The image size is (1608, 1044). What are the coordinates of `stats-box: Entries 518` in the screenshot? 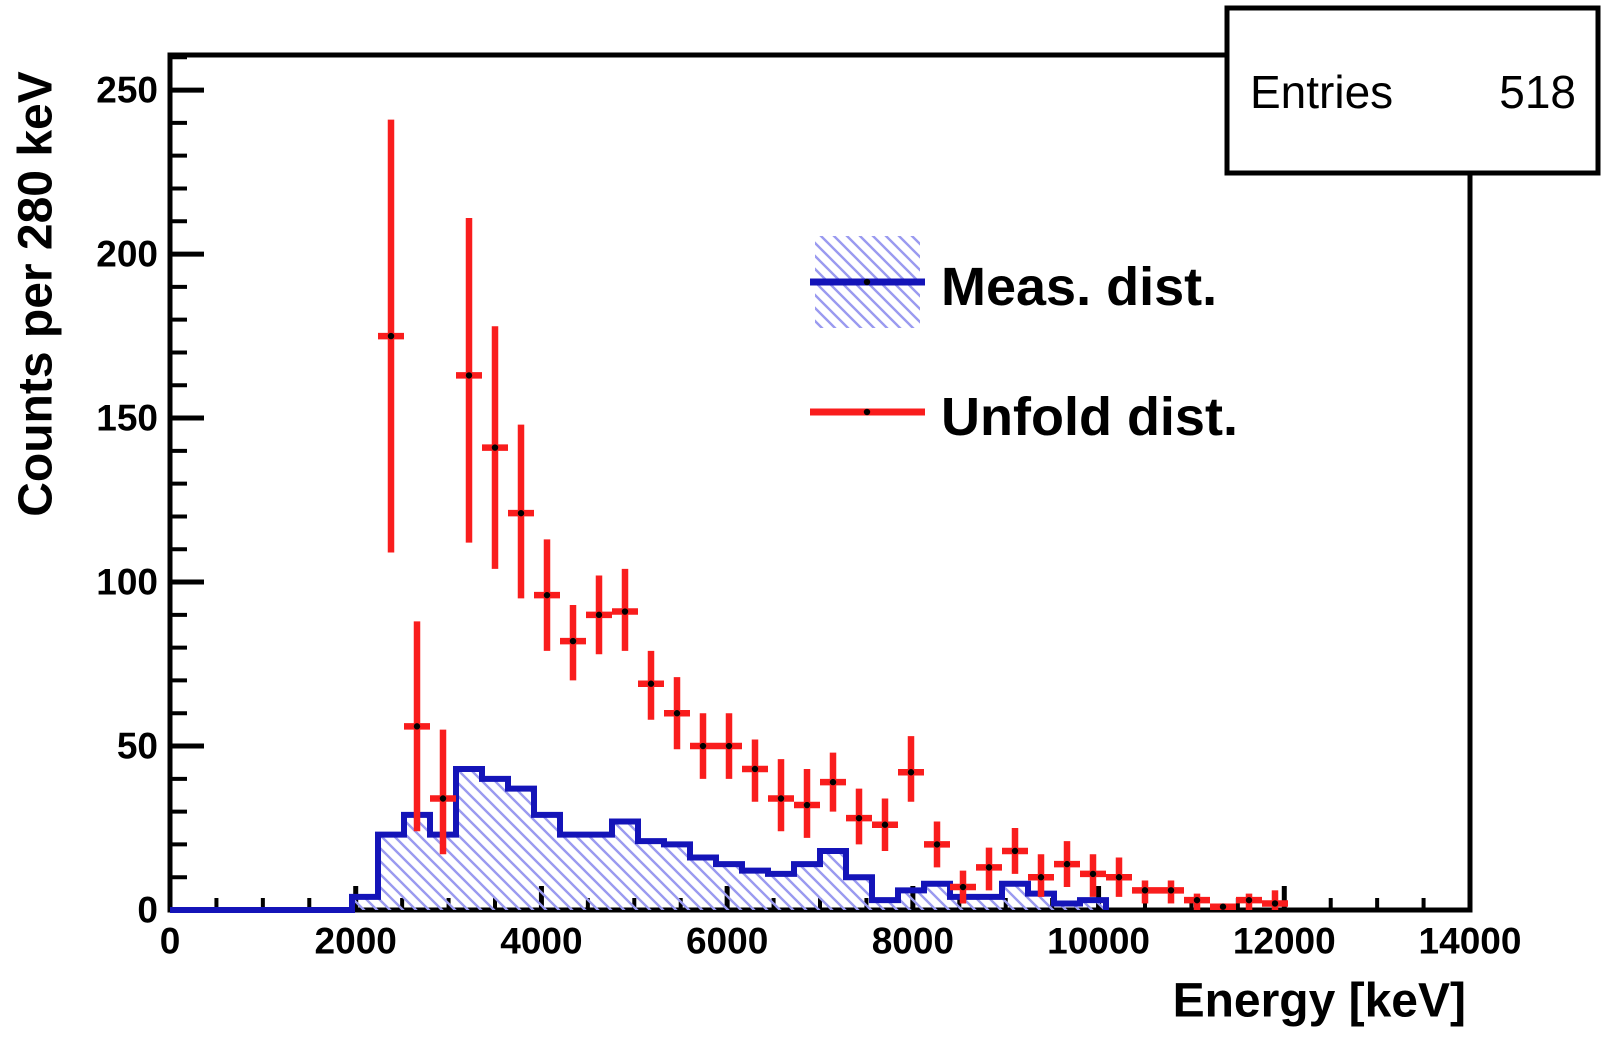 It's located at (1412, 90).